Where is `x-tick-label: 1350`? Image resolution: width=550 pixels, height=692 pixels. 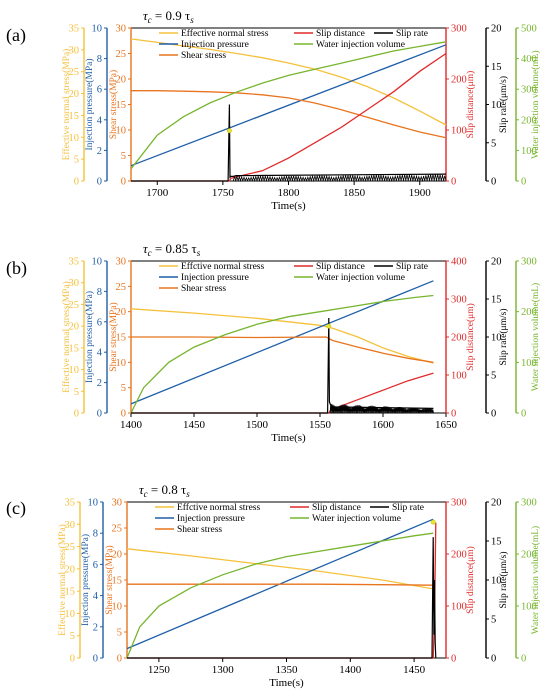 x-tick-label: 1350 is located at coordinates (287, 670).